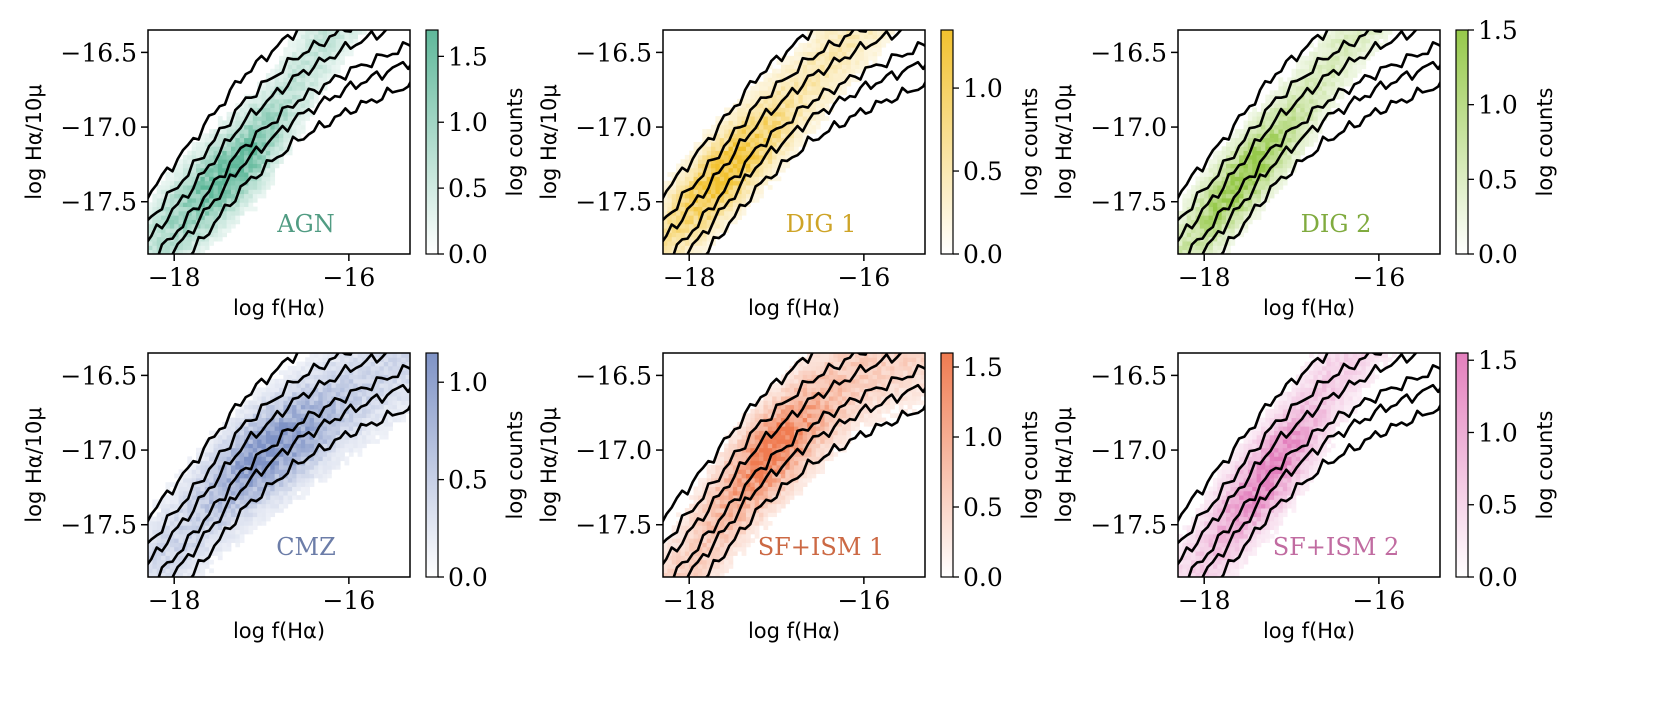 The width and height of the screenshot is (1661, 712). What do you see at coordinates (821, 224) in the screenshot?
I see `panel-label: DIG 1` at bounding box center [821, 224].